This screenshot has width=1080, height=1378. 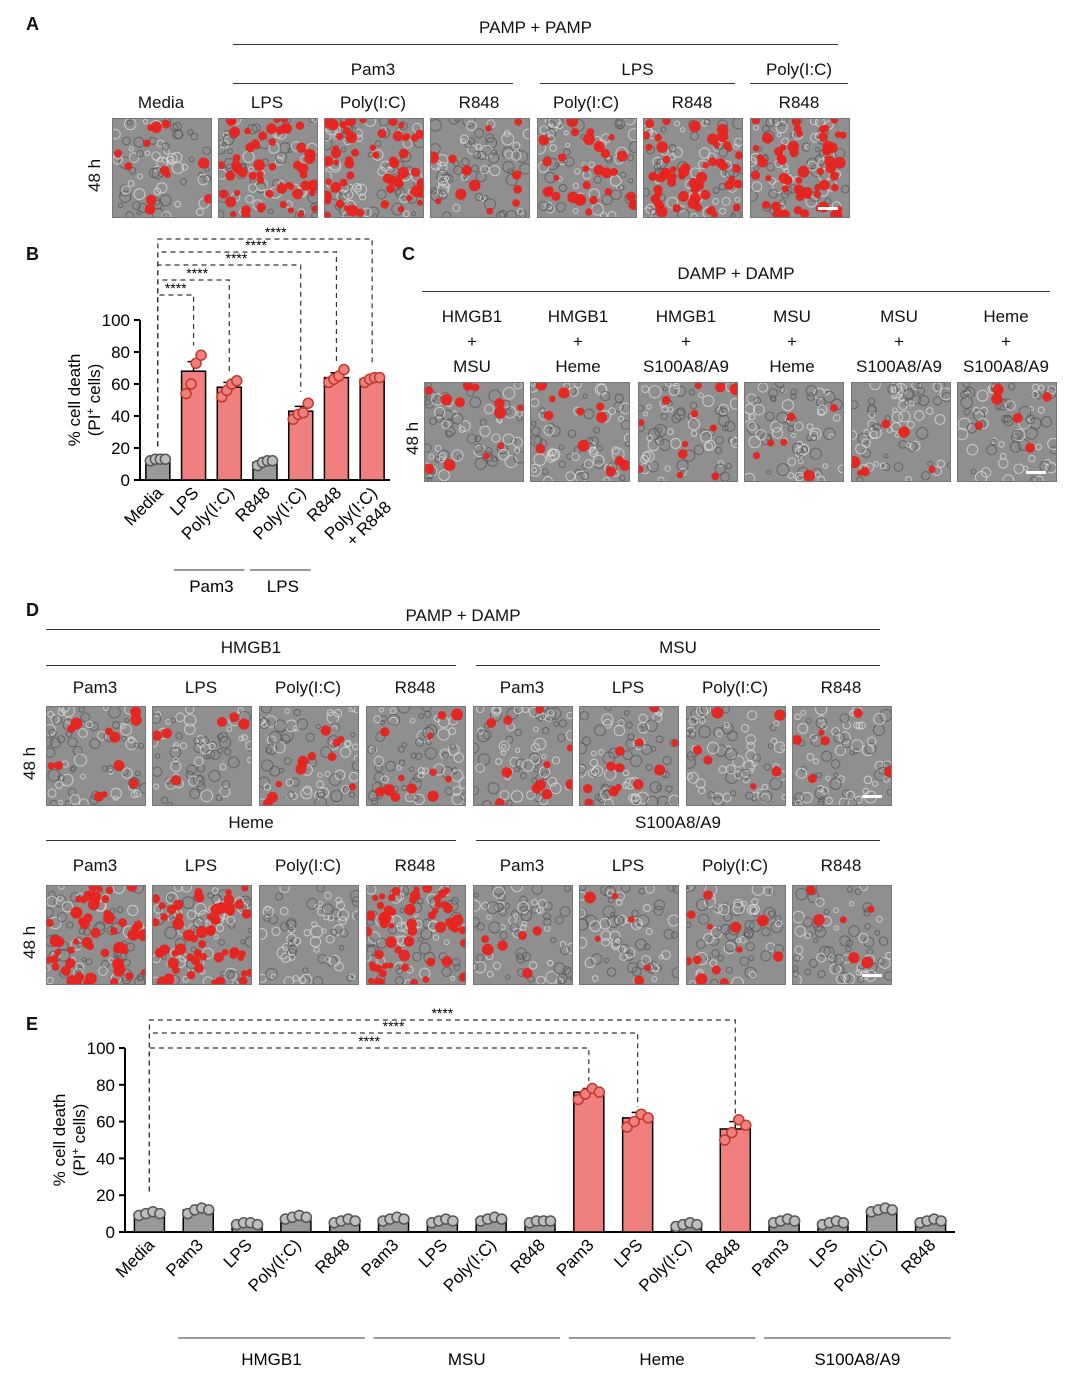 I want to click on panel-a-group-pam3: Pam3, so click(x=373, y=69).